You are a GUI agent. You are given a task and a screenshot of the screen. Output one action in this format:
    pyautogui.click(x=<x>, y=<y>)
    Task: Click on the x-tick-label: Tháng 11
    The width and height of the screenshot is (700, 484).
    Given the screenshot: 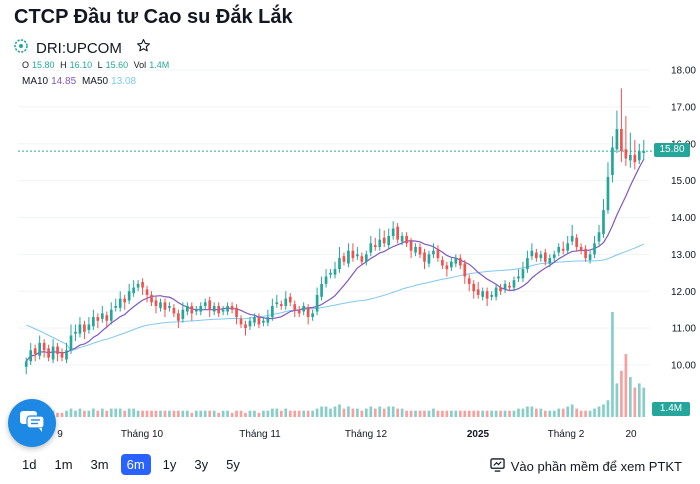 What is the action you would take?
    pyautogui.click(x=260, y=434)
    